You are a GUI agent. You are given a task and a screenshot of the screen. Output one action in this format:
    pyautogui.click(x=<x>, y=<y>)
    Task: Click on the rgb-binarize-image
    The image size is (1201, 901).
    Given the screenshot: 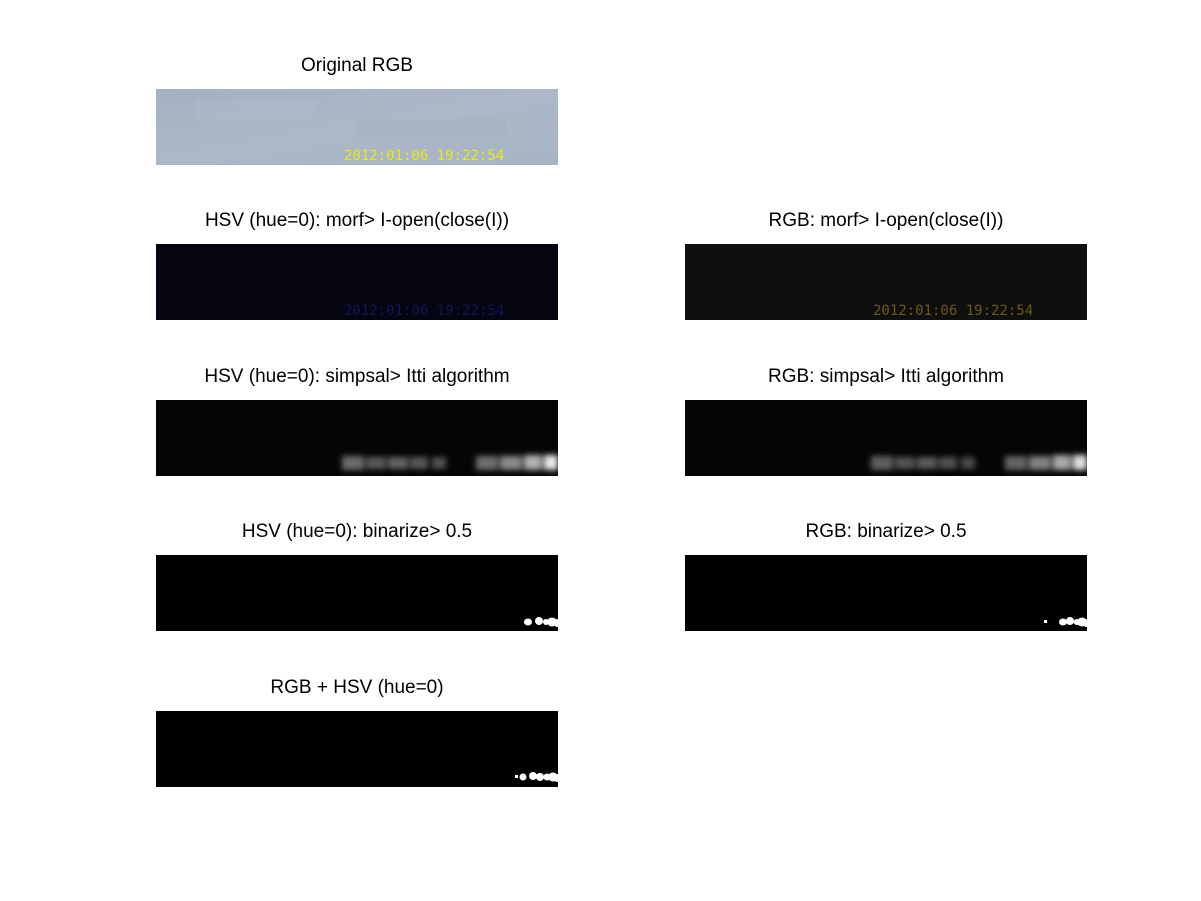 What is the action you would take?
    pyautogui.click(x=886, y=593)
    